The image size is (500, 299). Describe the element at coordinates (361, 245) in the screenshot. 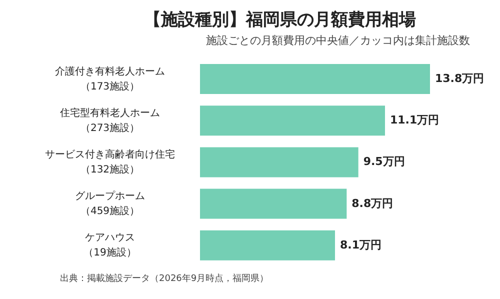

I see `data-label: 8.1万円` at that location.